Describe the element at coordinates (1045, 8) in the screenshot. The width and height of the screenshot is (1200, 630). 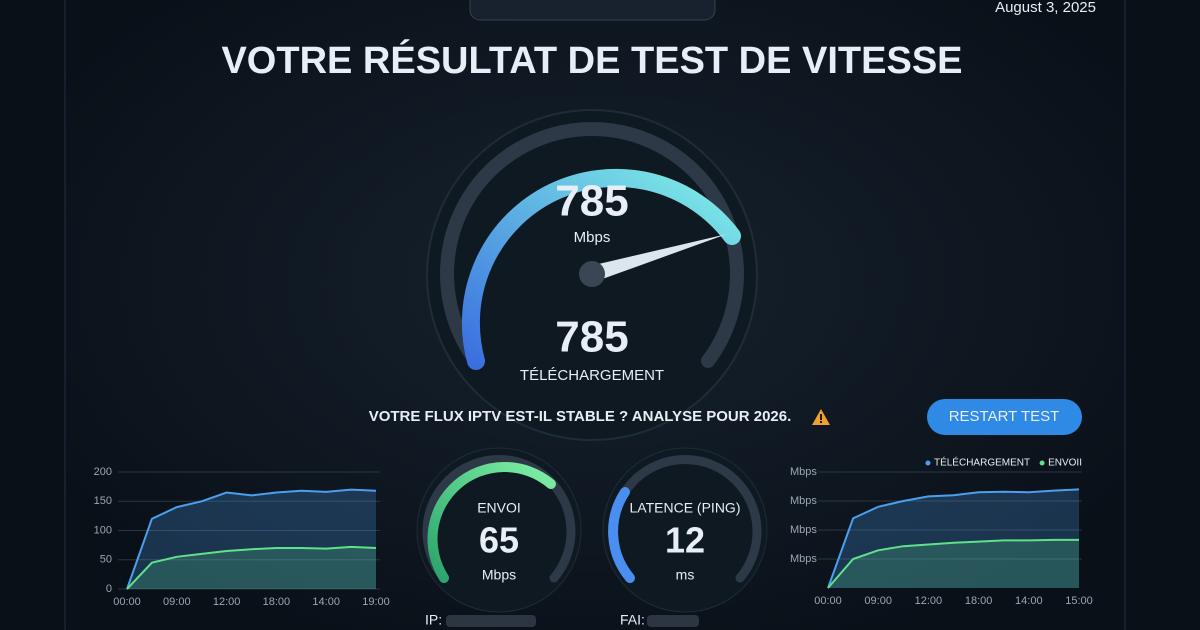
I see `date: August 3, 2025` at that location.